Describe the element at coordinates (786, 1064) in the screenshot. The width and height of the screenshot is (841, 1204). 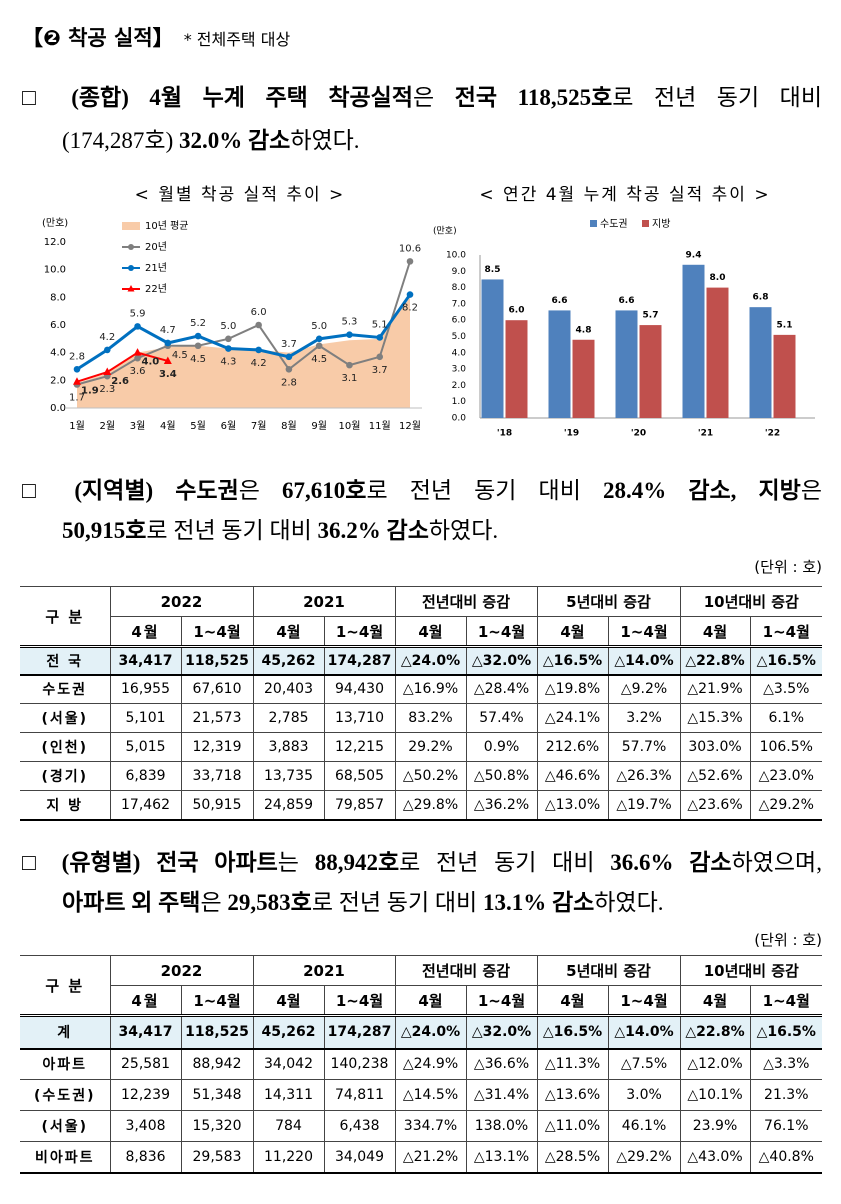
I see `table-cell: △3.3%` at that location.